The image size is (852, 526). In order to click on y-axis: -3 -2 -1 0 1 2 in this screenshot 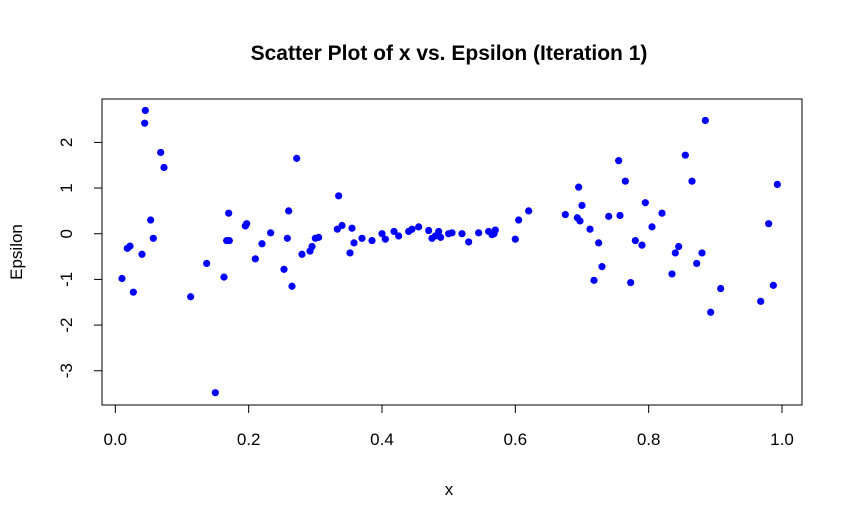, I will do `click(80, 258)`.